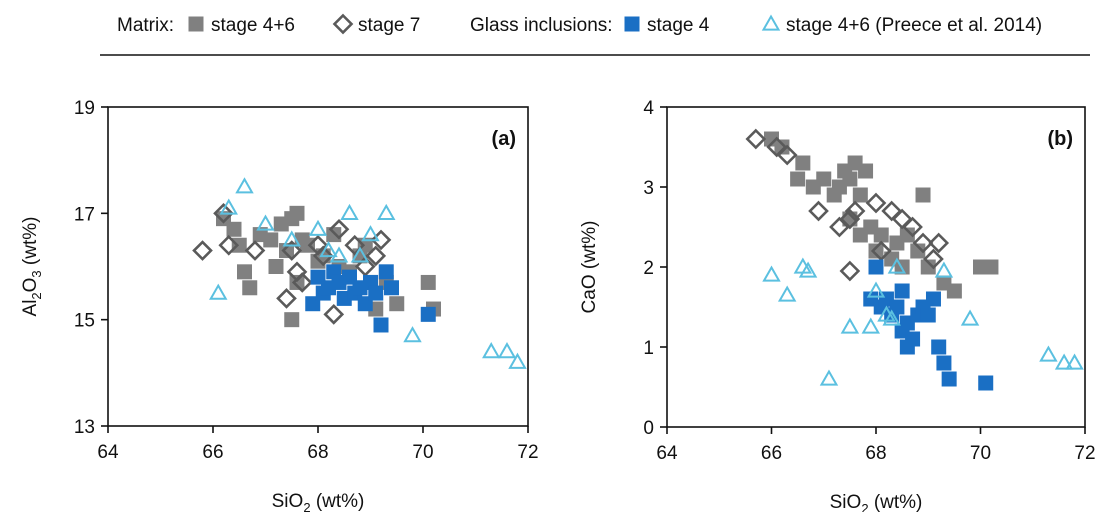 Image resolution: width=1100 pixels, height=512 pixels. I want to click on legend-group-glass-label: Glass inclusions:, so click(541, 25).